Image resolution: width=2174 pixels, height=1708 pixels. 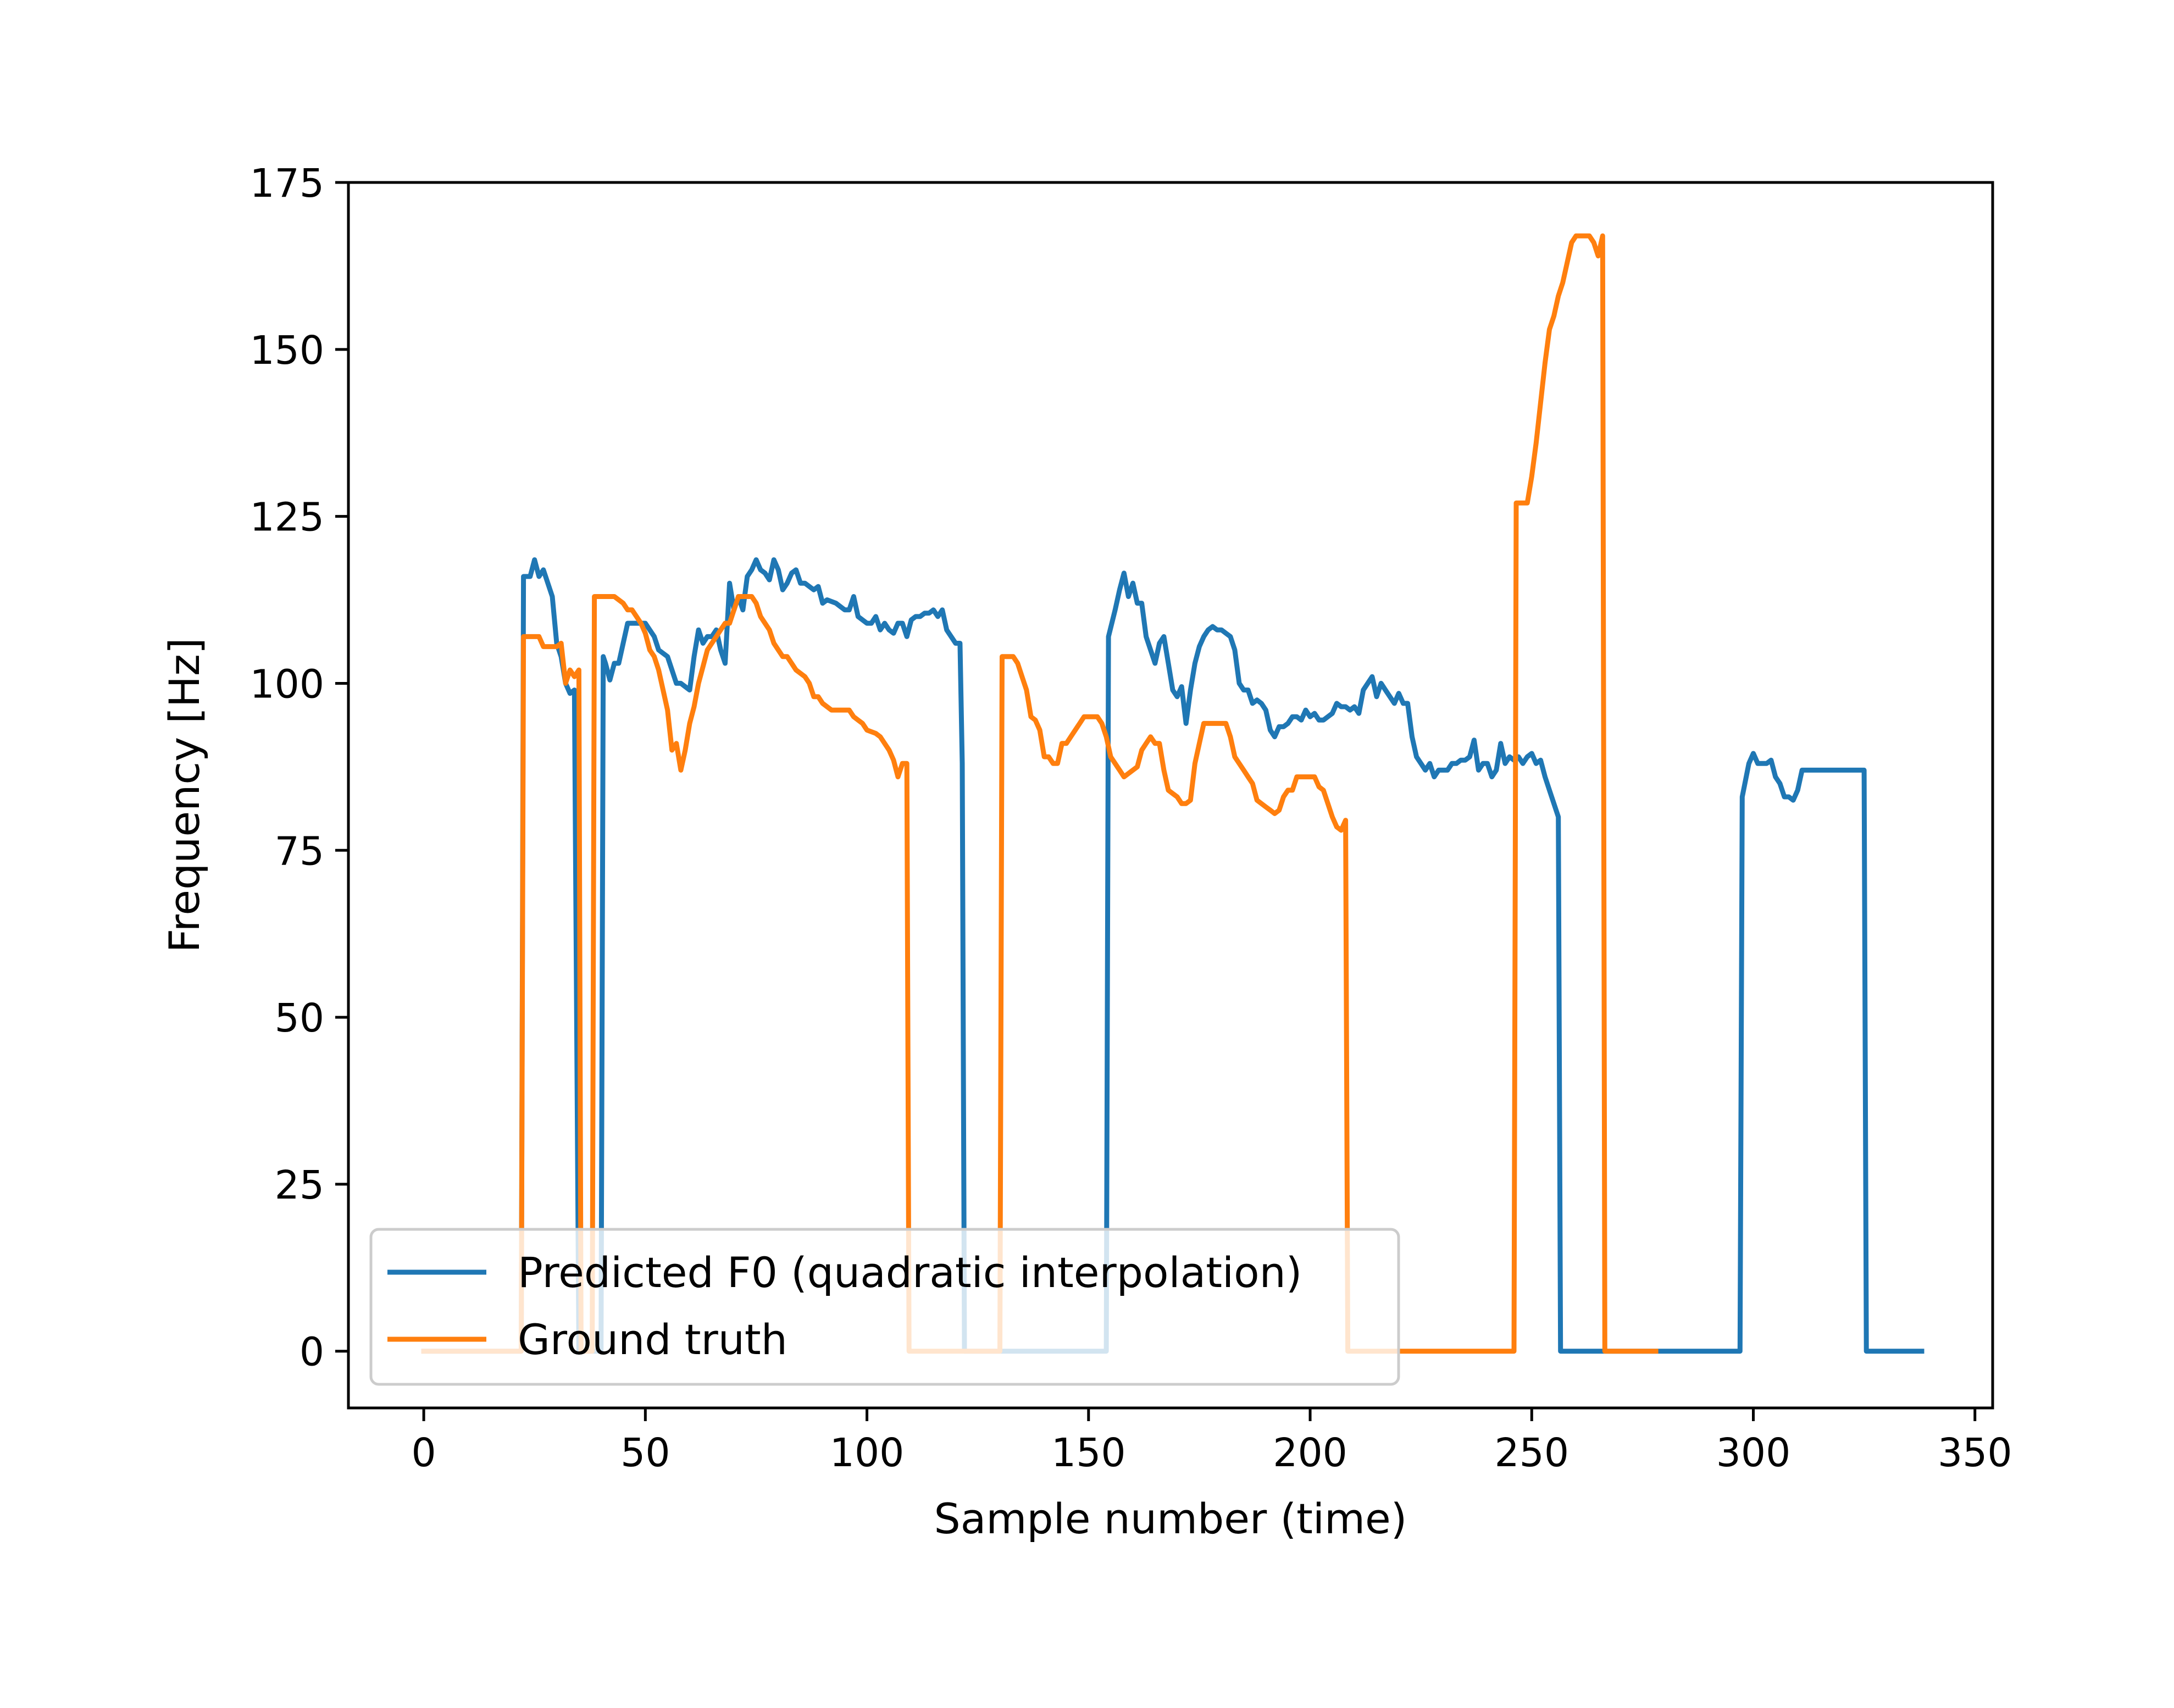 I want to click on legend-label: Ground truth, so click(x=652, y=1340).